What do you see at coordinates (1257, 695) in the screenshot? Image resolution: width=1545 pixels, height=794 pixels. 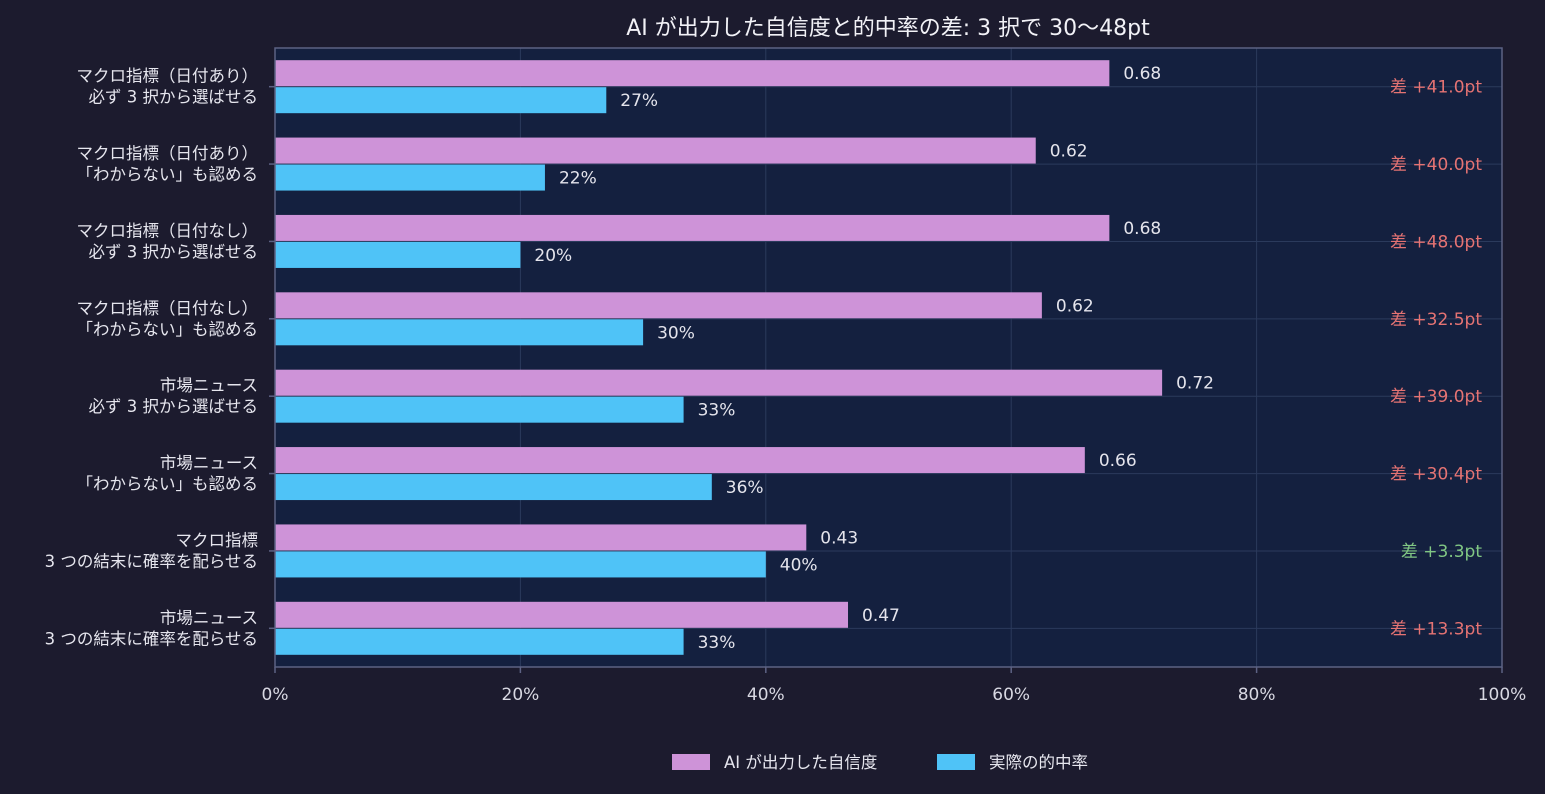 I see `x-tick-label: 80%` at bounding box center [1257, 695].